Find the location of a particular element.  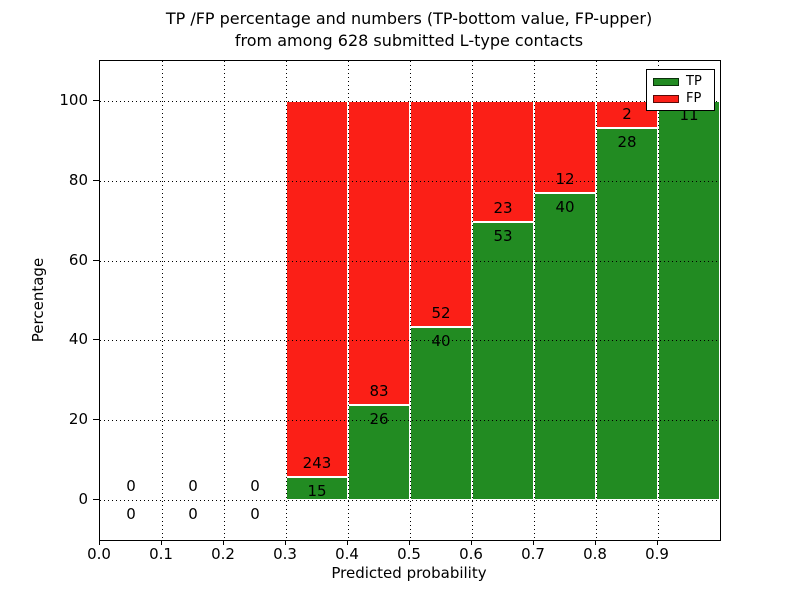

y-tick-label: 20 is located at coordinates (78, 419).